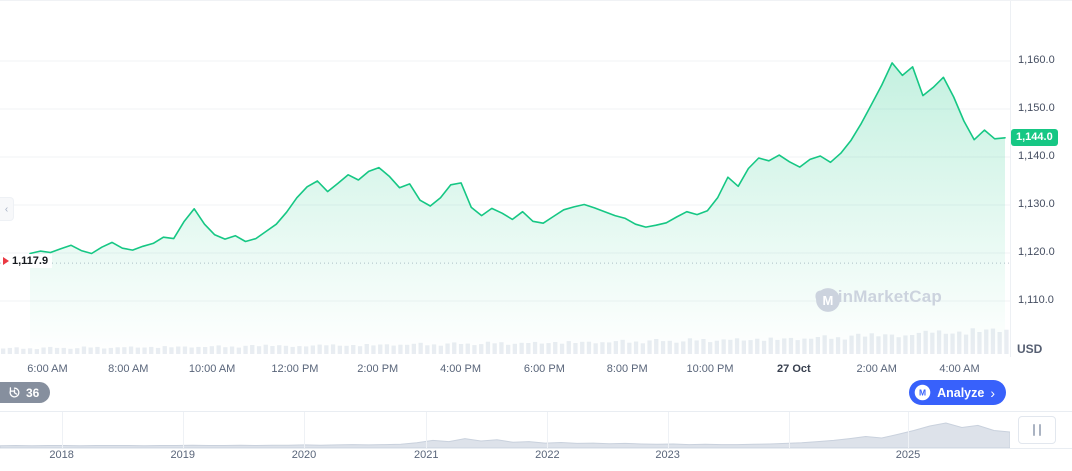  I want to click on navigator-scroll-handle, so click(1037, 430).